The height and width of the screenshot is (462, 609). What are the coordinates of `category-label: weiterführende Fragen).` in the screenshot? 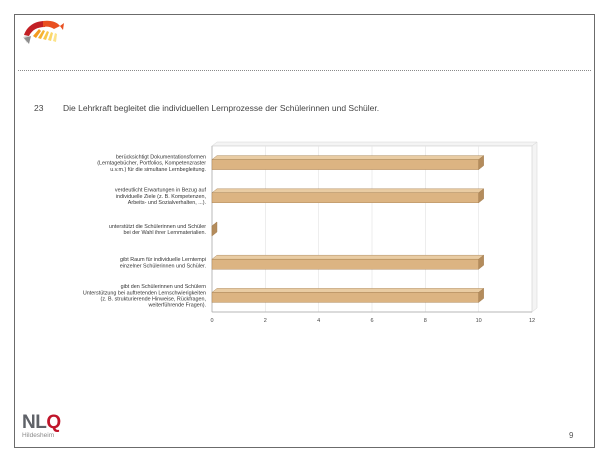 It's located at (176, 306).